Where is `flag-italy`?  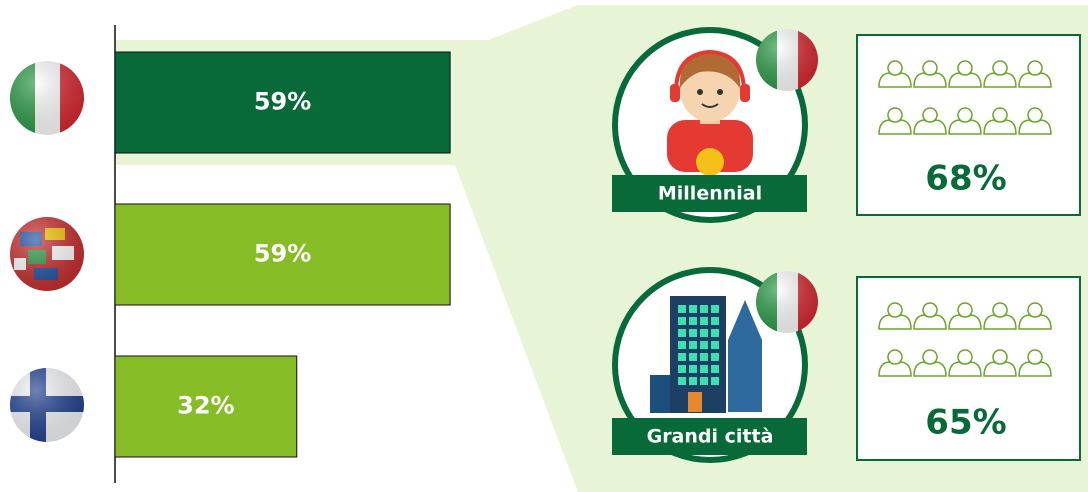 flag-italy is located at coordinates (47, 98).